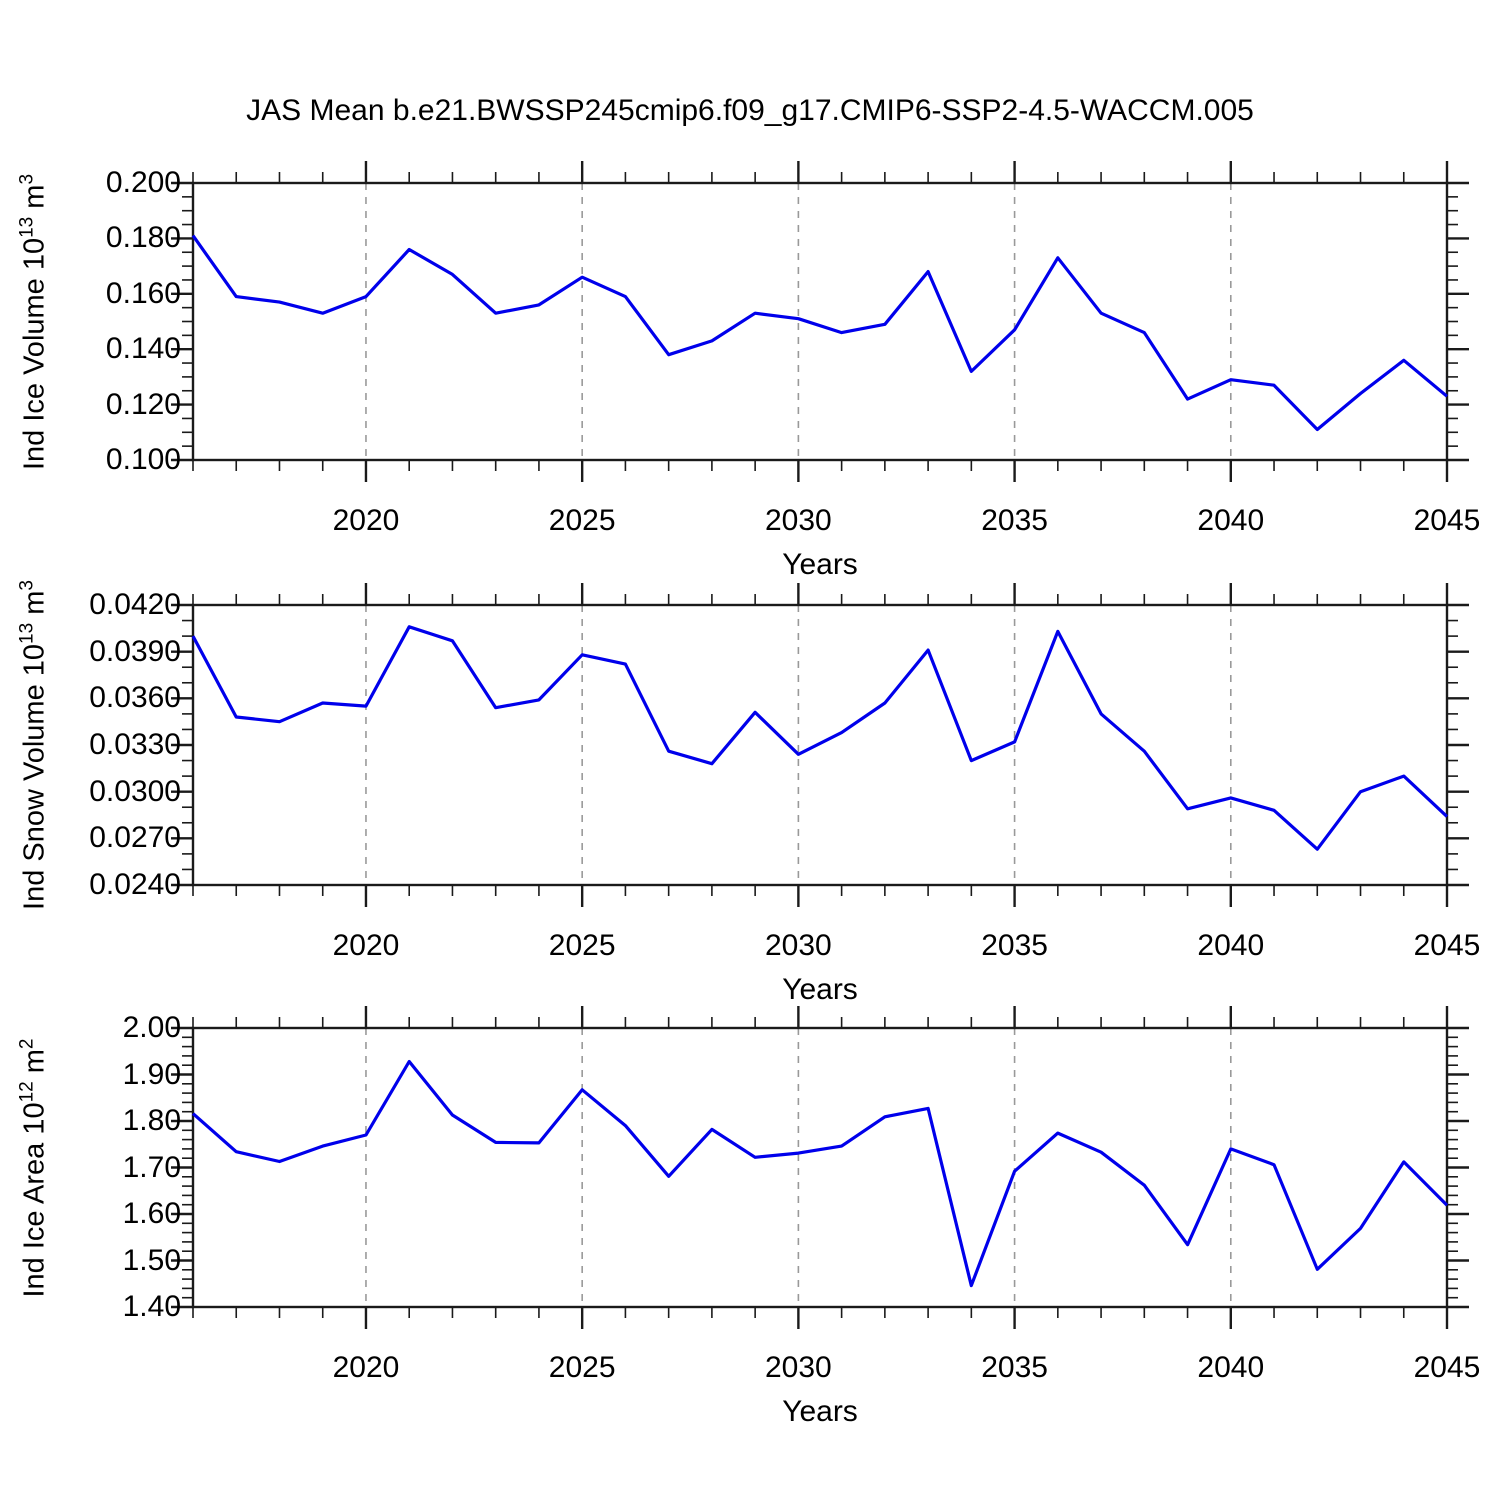  Describe the element at coordinates (820, 333) in the screenshot. I see `data-line-ind-ice-volume` at that location.